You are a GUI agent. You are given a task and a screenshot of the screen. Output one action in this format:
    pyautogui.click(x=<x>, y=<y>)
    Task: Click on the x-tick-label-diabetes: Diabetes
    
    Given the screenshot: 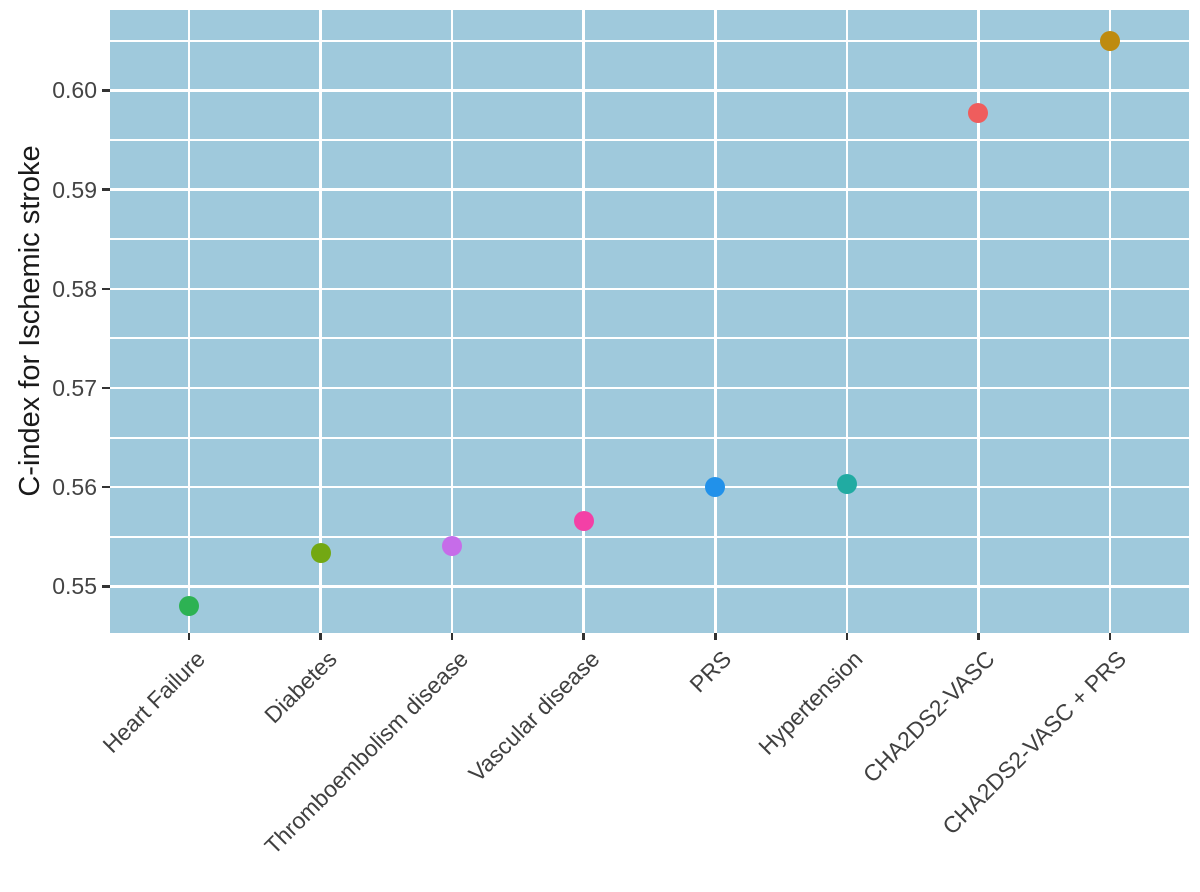 What is the action you would take?
    pyautogui.click(x=300, y=687)
    